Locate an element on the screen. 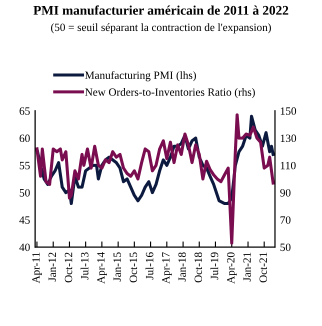 The height and width of the screenshot is (326, 322). y2-tick-label: 70 is located at coordinates (285, 220).